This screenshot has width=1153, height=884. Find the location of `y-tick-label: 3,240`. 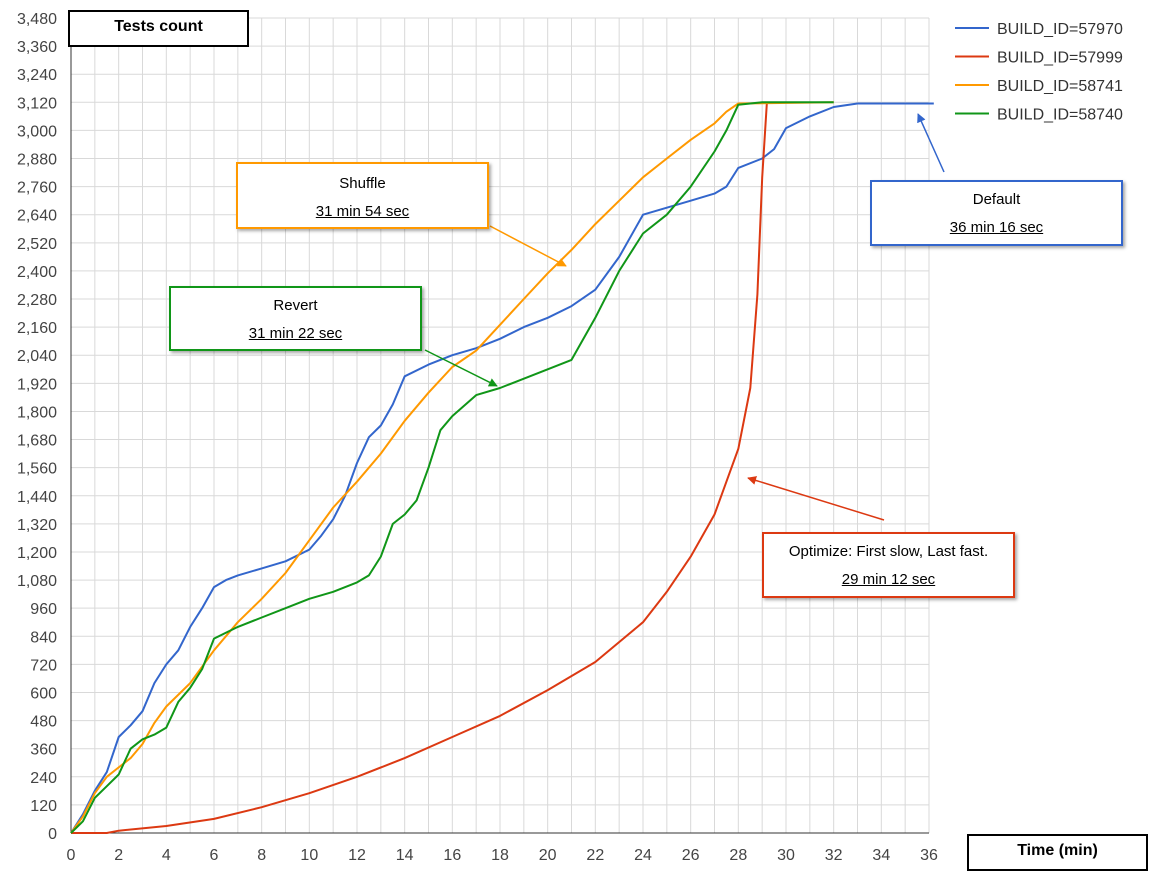

y-tick-label: 3,240 is located at coordinates (37, 75).